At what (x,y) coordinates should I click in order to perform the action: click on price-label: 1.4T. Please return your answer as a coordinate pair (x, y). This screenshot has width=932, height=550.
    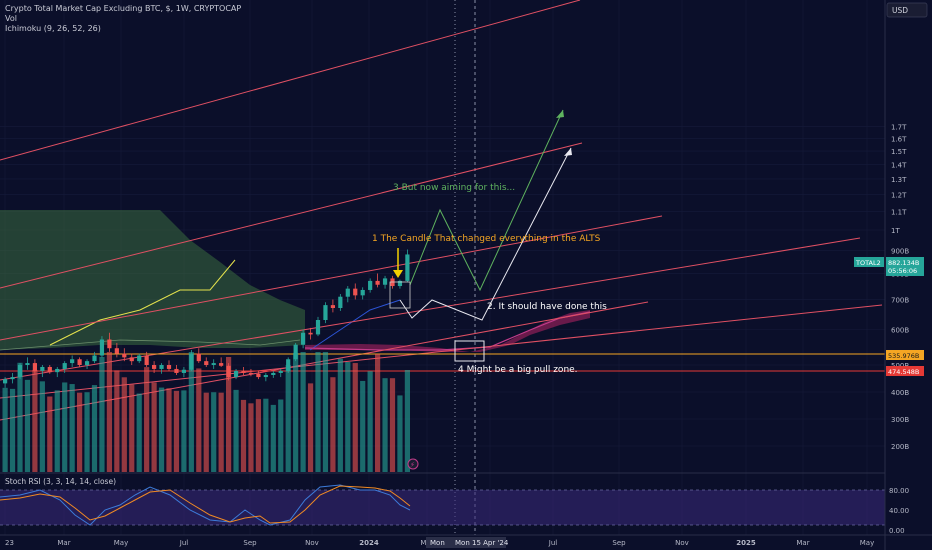
    Looking at the image, I should click on (899, 165).